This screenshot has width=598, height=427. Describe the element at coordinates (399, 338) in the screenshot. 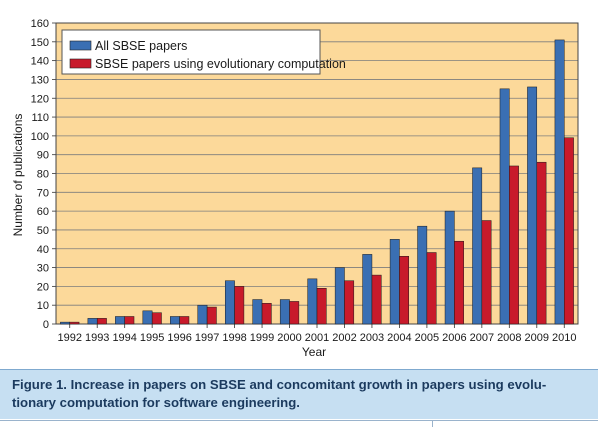

I see `x-tick-label: 2004` at that location.